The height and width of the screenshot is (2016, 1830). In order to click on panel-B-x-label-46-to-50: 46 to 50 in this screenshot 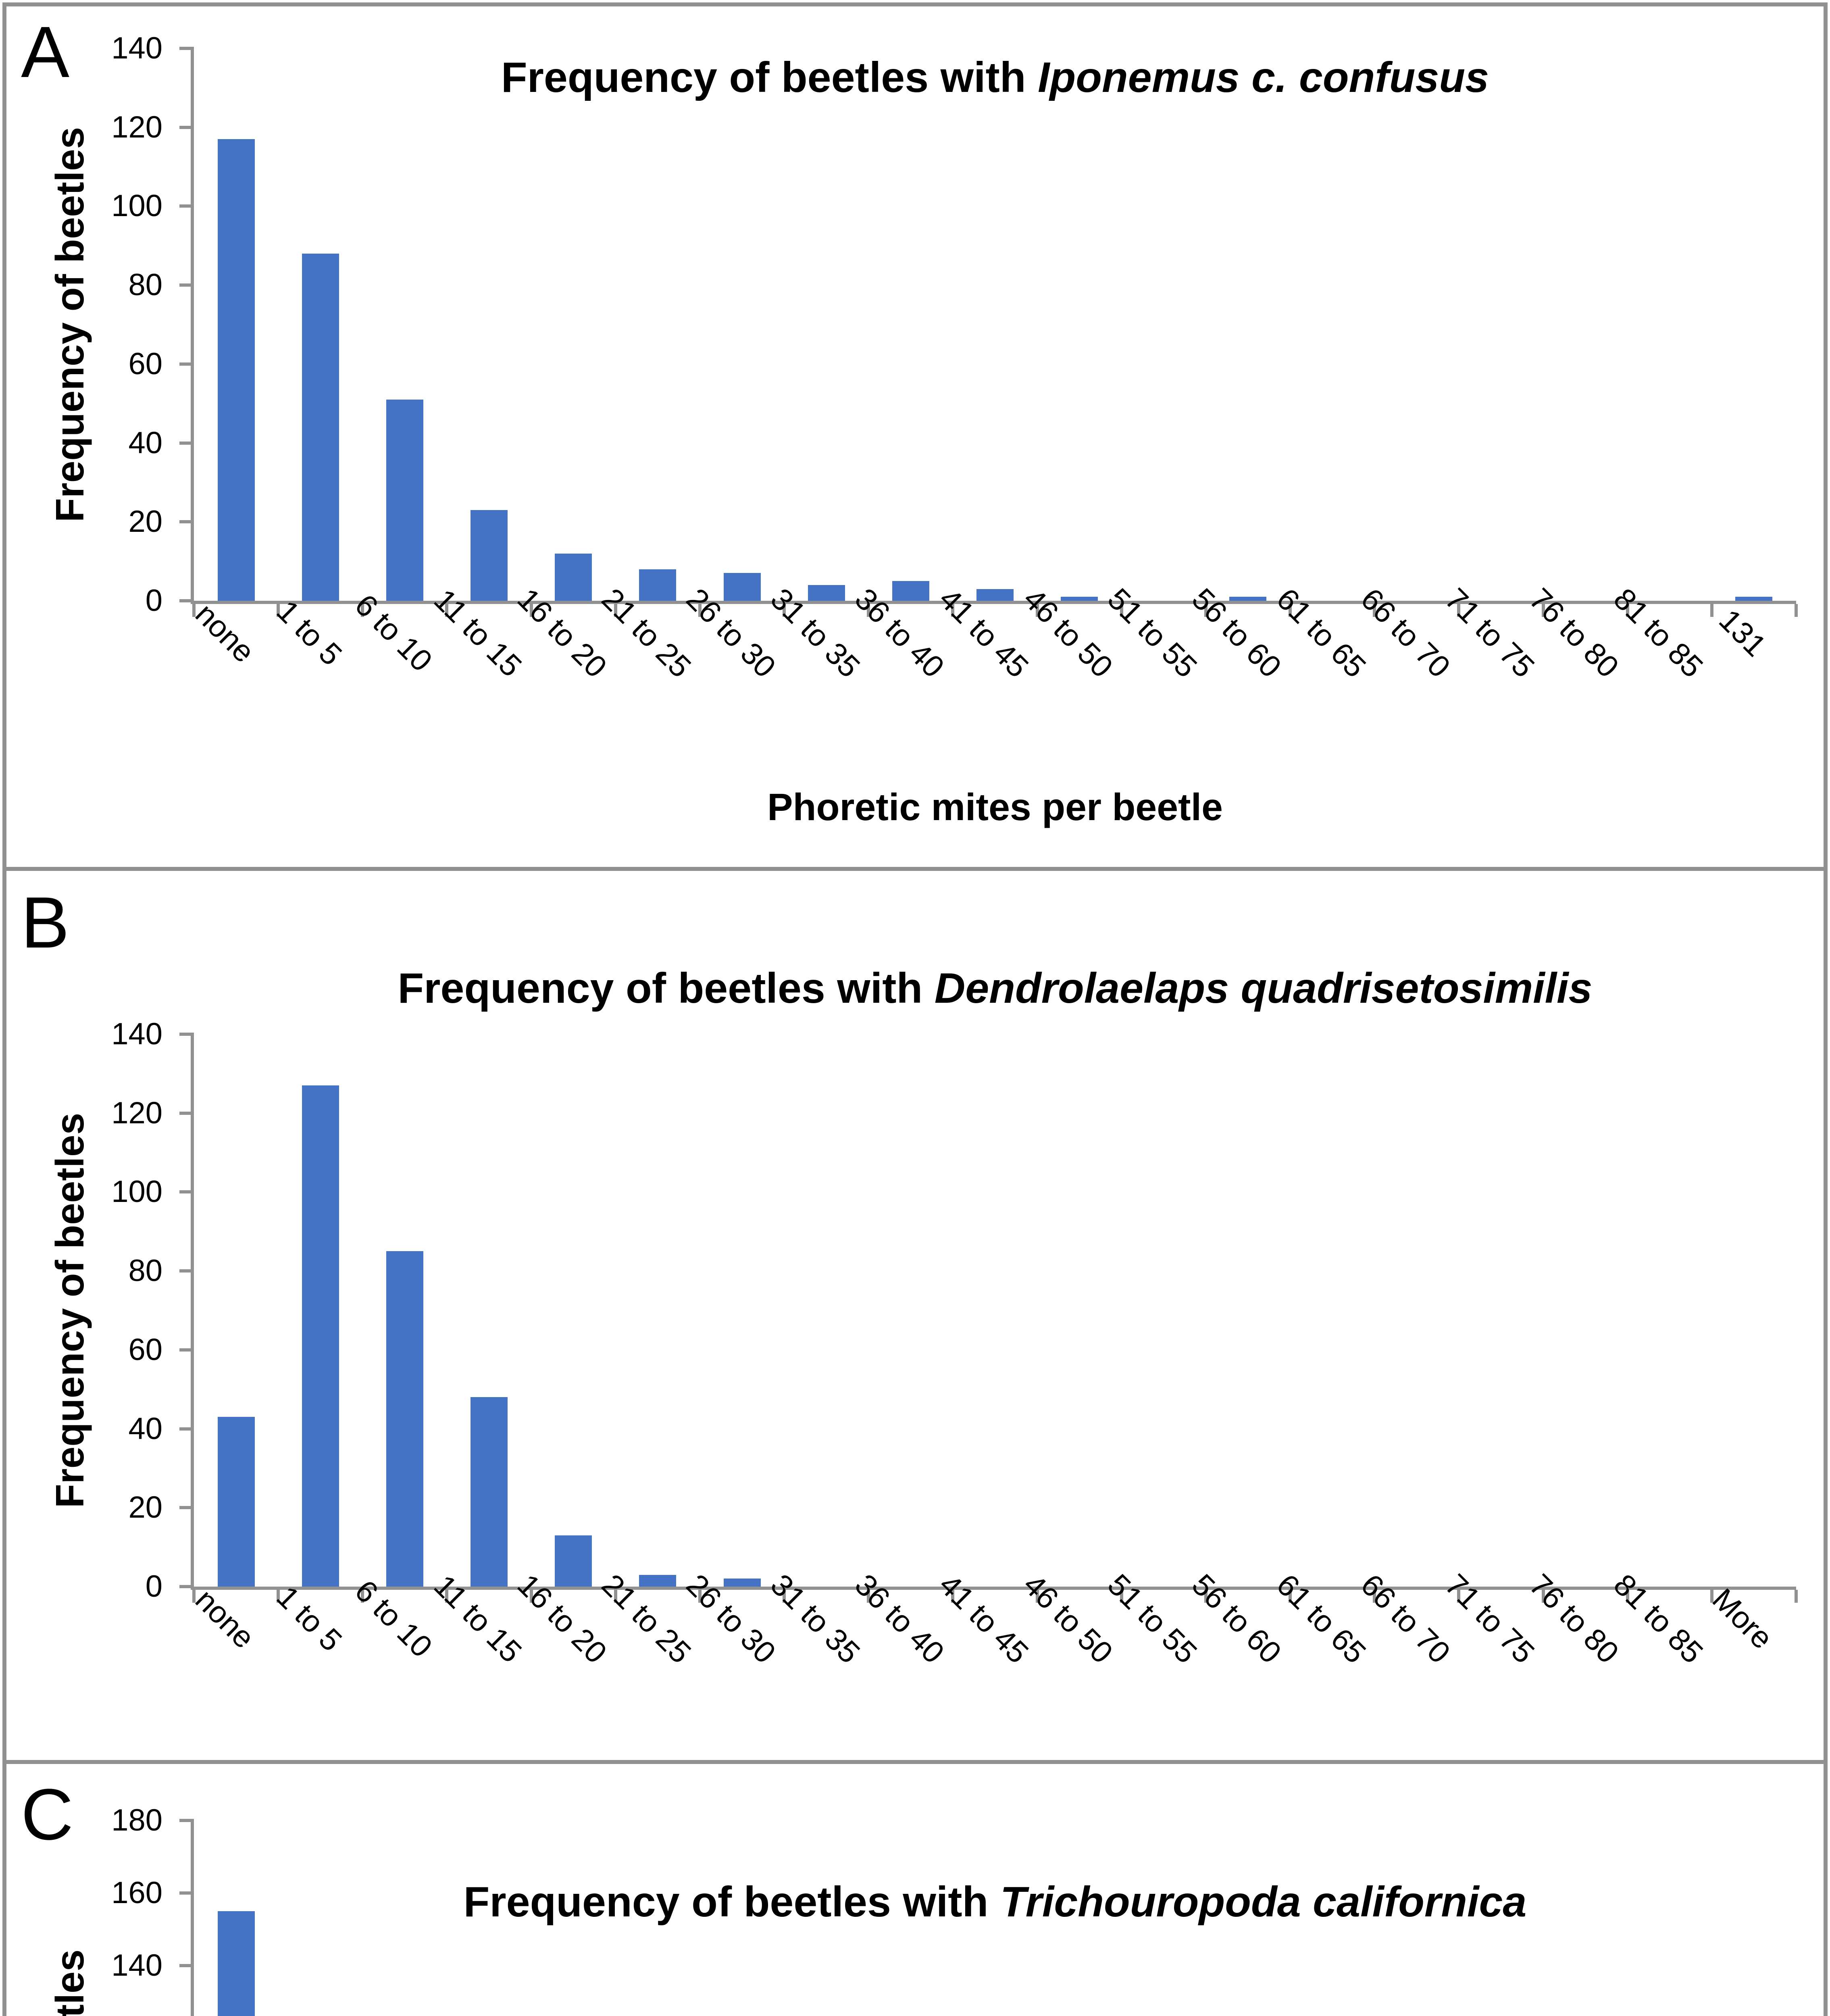, I will do `click(1068, 1619)`.